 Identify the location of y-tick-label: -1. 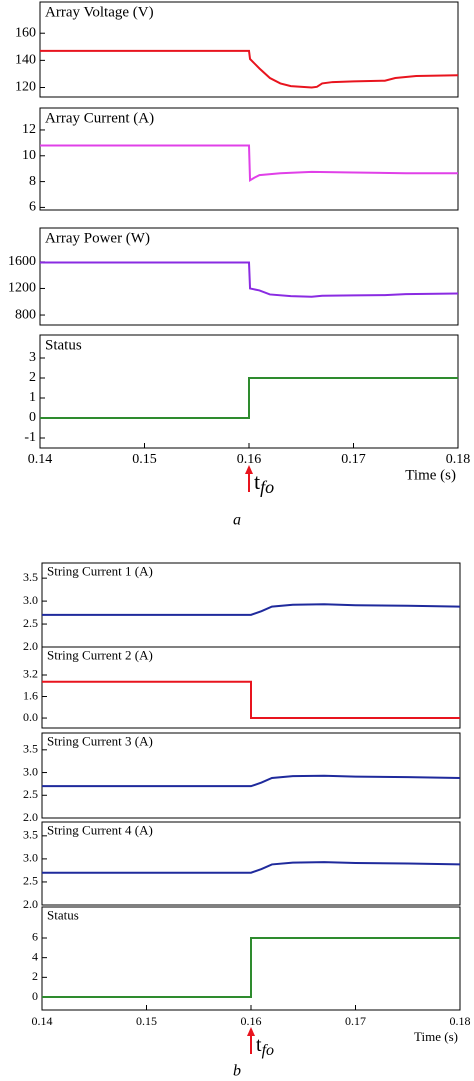
(30, 437).